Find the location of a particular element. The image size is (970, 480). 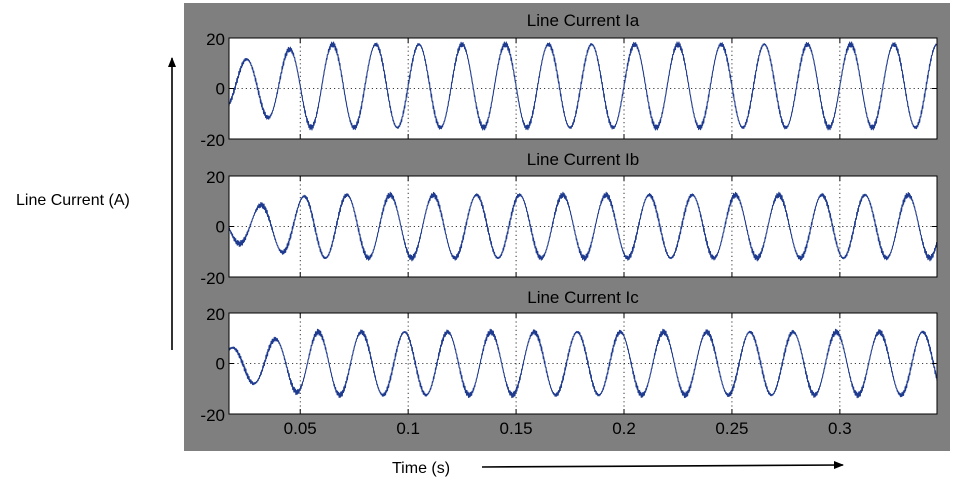

x-axis-label: Time (s) is located at coordinates (421, 468).